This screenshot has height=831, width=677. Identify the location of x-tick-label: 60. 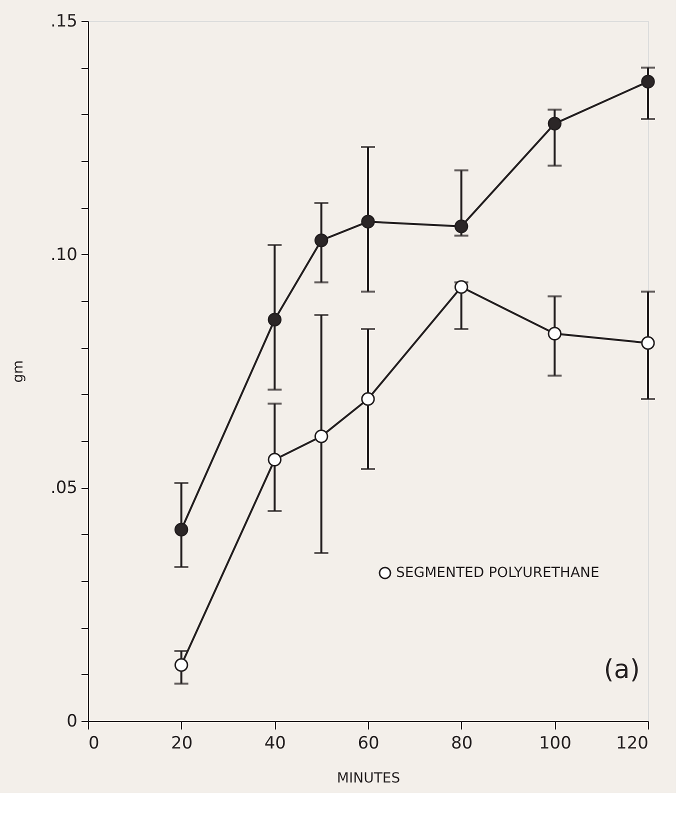
(369, 744).